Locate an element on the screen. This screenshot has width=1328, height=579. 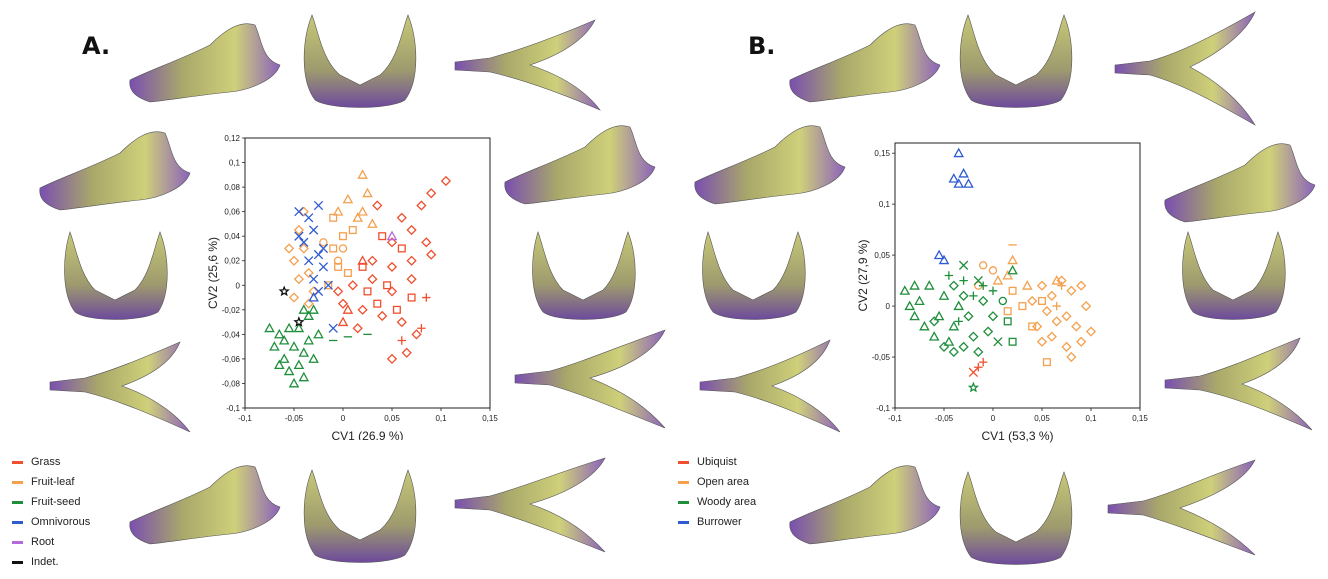
legend-label: Woody area is located at coordinates (727, 502).